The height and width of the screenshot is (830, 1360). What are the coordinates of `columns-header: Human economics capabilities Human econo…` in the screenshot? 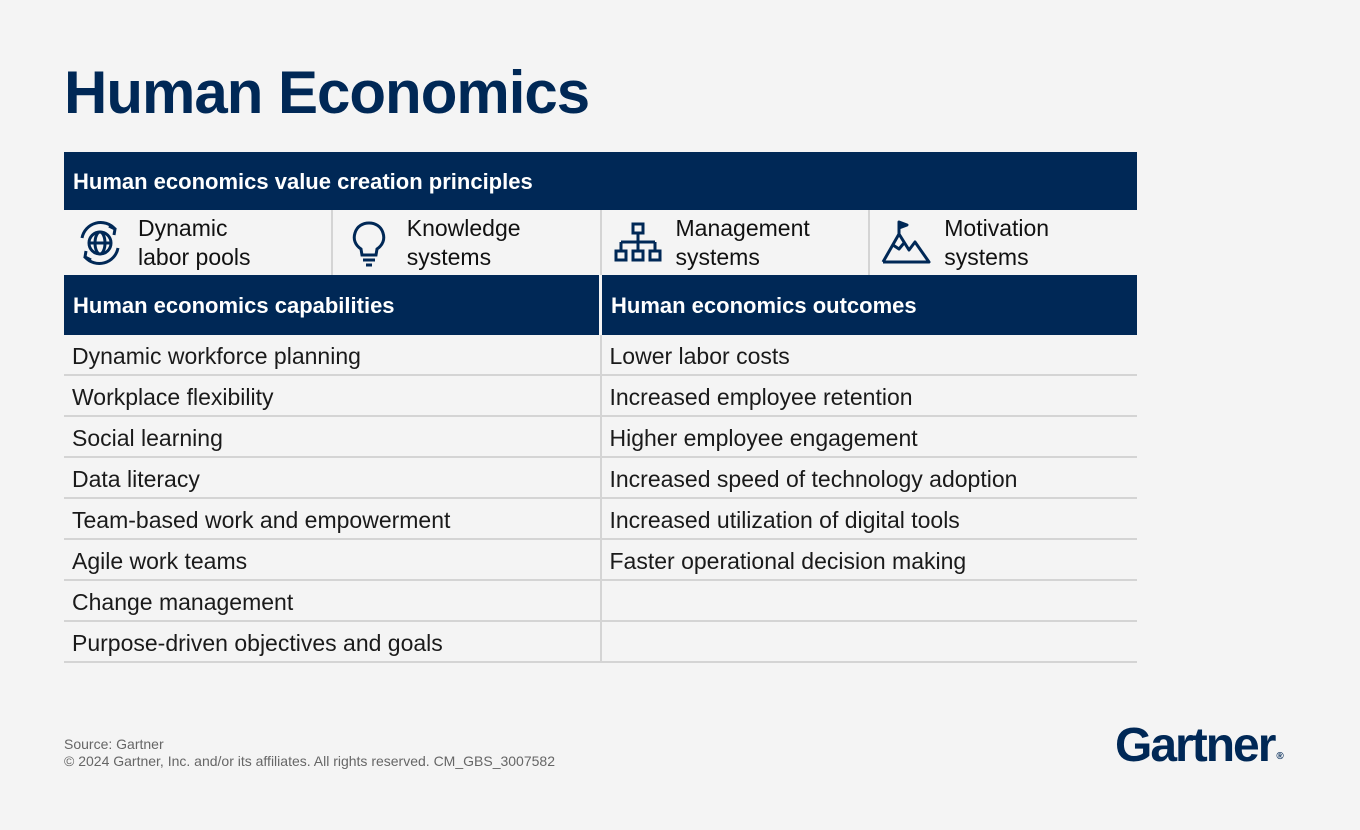 It's located at (600, 305).